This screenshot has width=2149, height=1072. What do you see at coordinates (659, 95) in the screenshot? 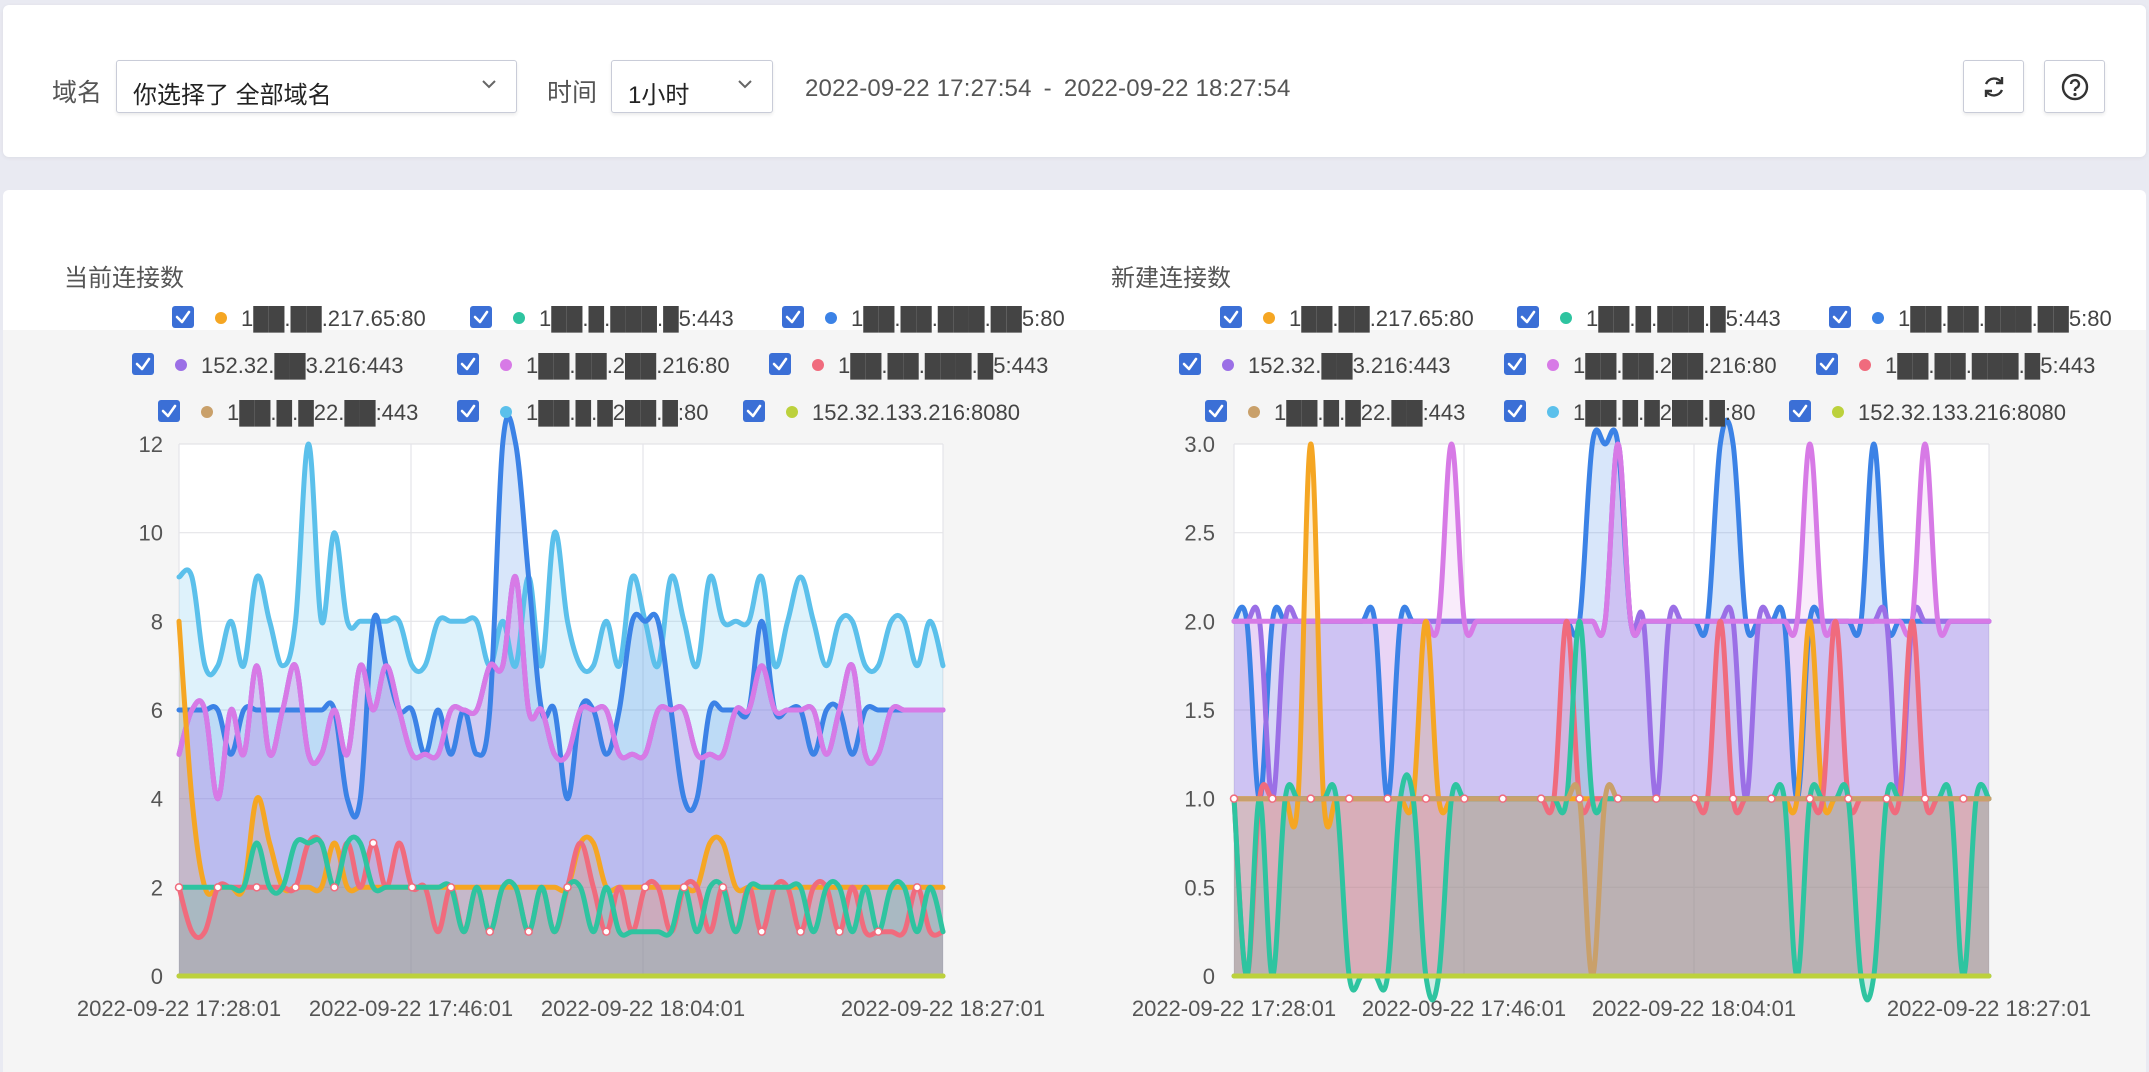
I see `time-select-value: 1小时` at bounding box center [659, 95].